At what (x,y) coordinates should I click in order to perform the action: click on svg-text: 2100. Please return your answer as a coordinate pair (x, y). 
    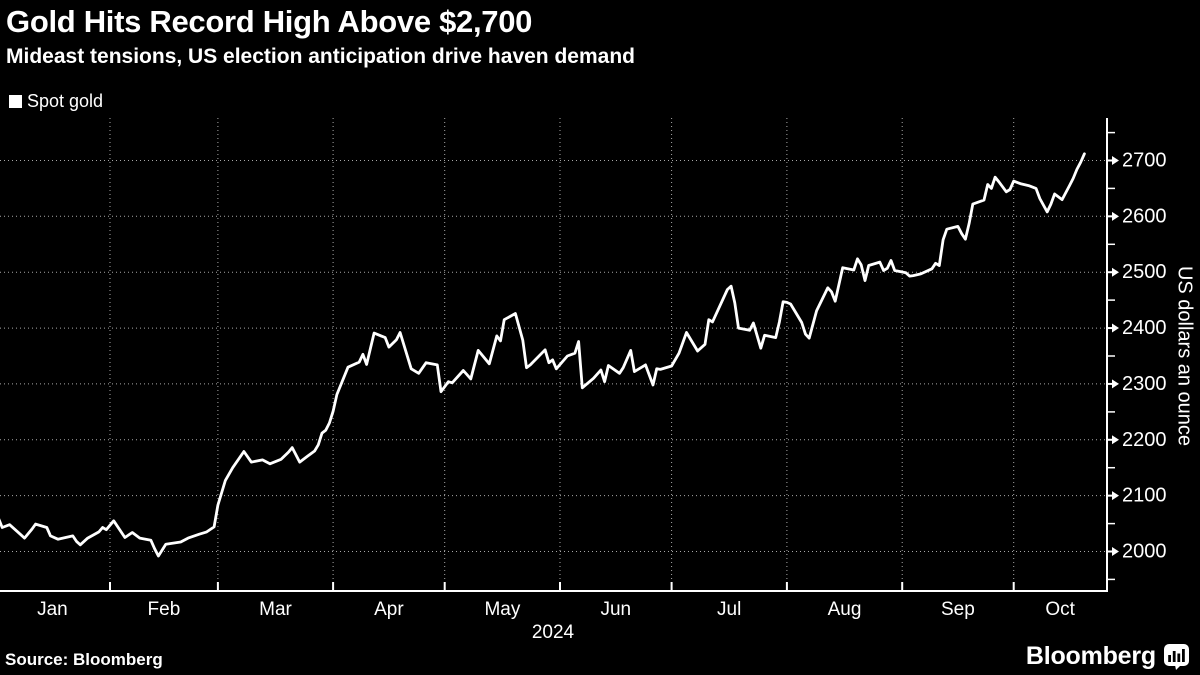
    Looking at the image, I should click on (1144, 496).